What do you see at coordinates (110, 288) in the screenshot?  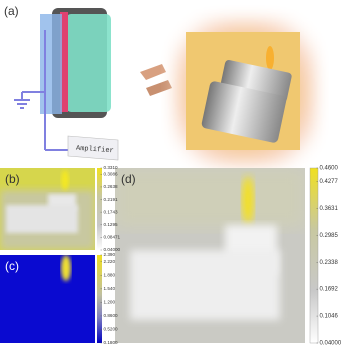 I see `colorbar-tick-label: 1.540` at bounding box center [110, 288].